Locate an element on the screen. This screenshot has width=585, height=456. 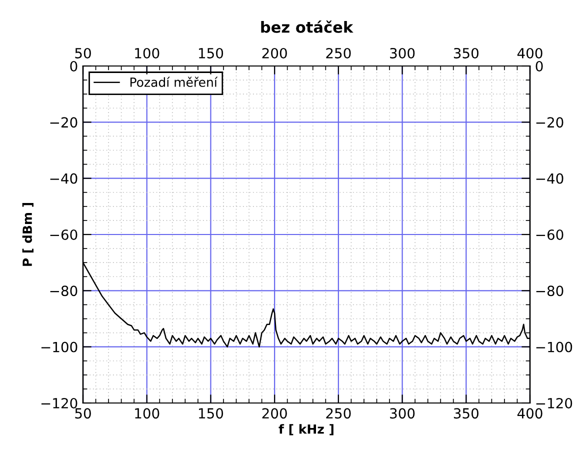
y2-tick-label: −100 is located at coordinates (554, 347).